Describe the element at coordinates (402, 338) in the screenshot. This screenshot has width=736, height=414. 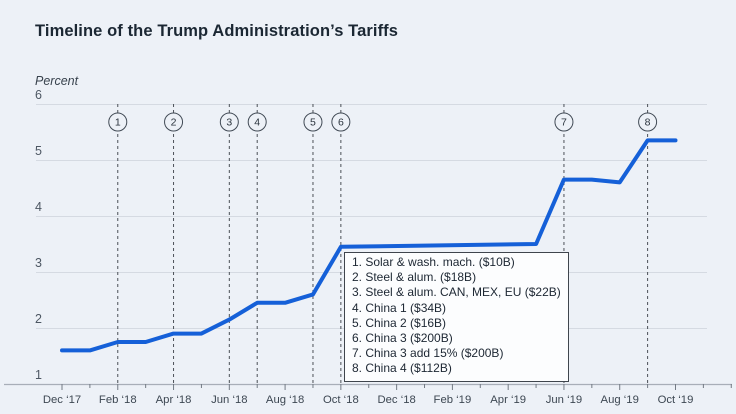
I see `legend-item-6: 6. China 3 ($200B)` at that location.